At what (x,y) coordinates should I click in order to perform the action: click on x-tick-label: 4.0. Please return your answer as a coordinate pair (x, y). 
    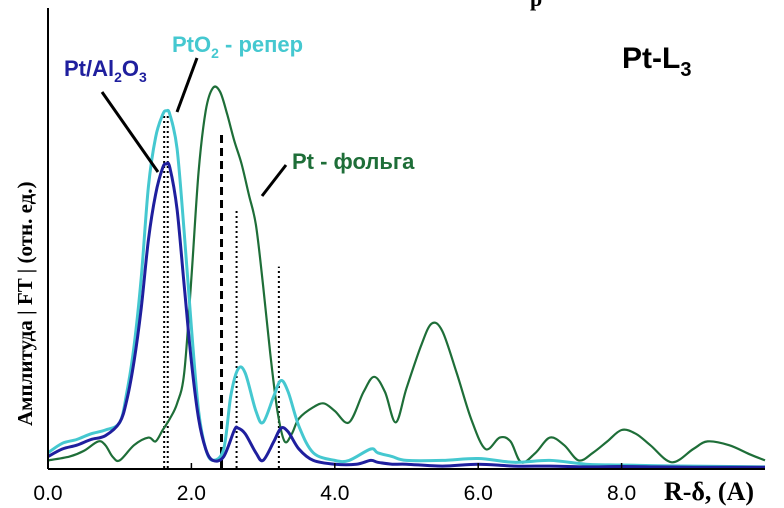
    Looking at the image, I should click on (334, 493).